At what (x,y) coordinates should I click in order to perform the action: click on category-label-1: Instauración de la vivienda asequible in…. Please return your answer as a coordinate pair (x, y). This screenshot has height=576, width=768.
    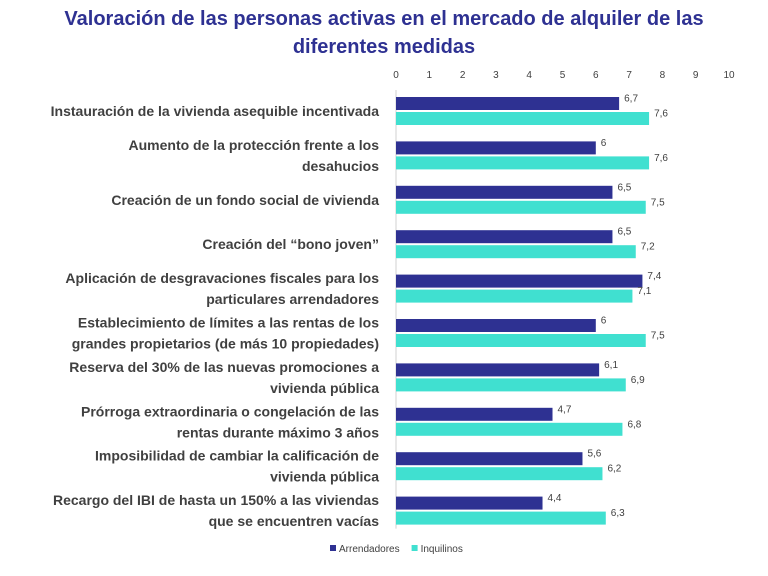
    Looking at the image, I should click on (215, 111).